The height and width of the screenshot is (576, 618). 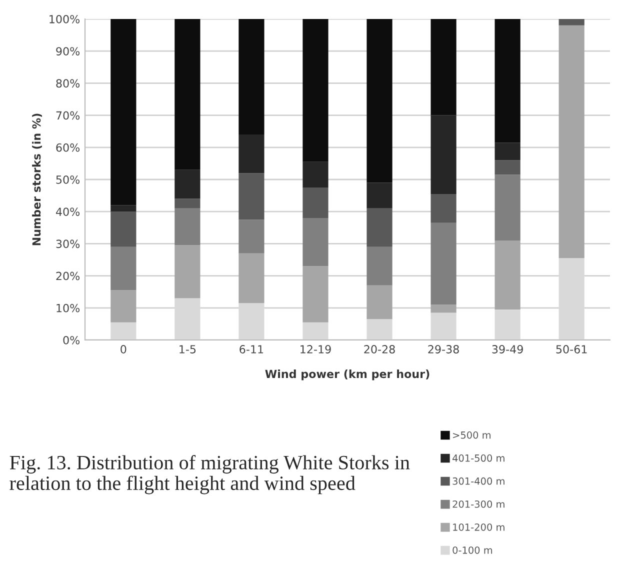 I want to click on x-tick-label: 1-5, so click(x=188, y=349).